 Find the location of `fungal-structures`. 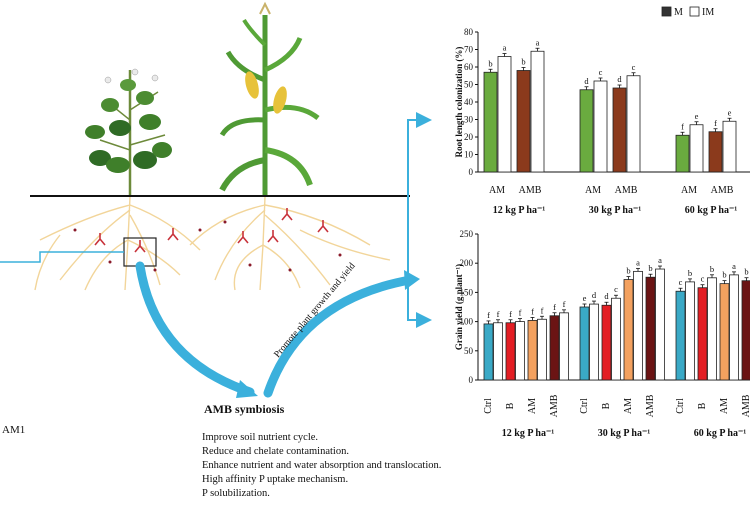

fungal-structures is located at coordinates (211, 230).